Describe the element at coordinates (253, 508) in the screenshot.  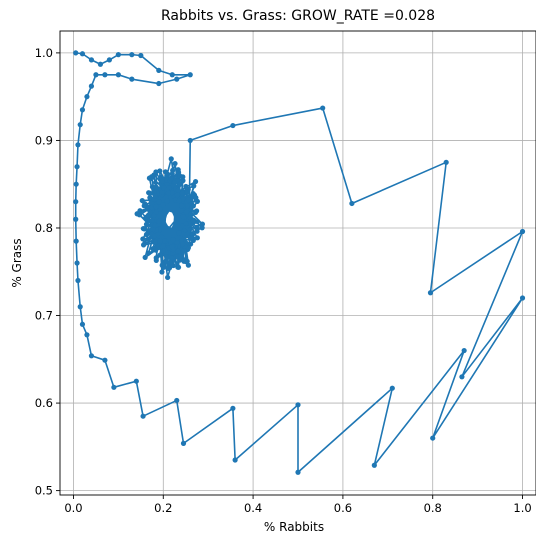
I see `x-tick-label: 0.4` at that location.